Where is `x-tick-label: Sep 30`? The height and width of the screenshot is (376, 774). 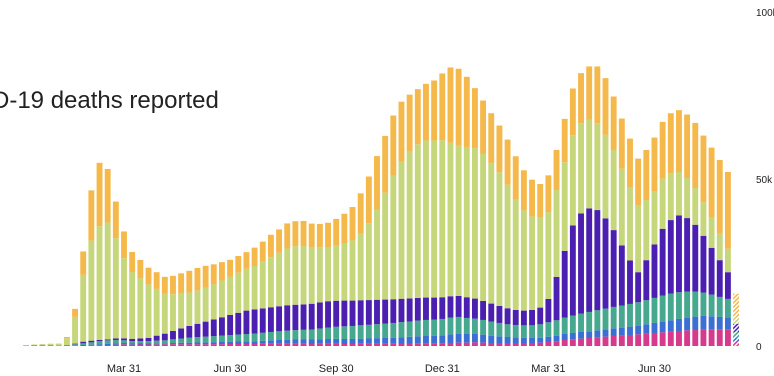
x-tick-label: Sep 30 is located at coordinates (336, 369).